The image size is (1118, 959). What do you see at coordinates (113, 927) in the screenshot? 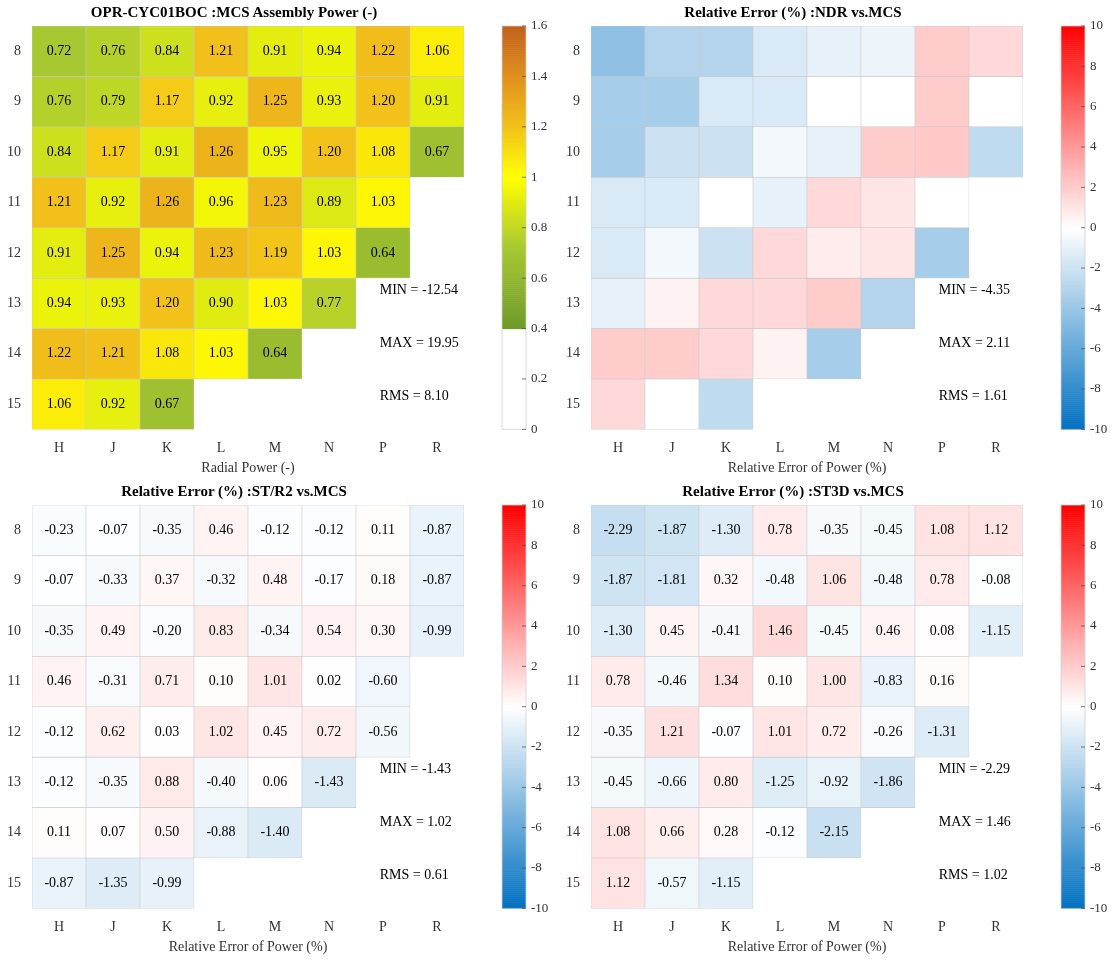
I see `x-tick-label: J` at bounding box center [113, 927].